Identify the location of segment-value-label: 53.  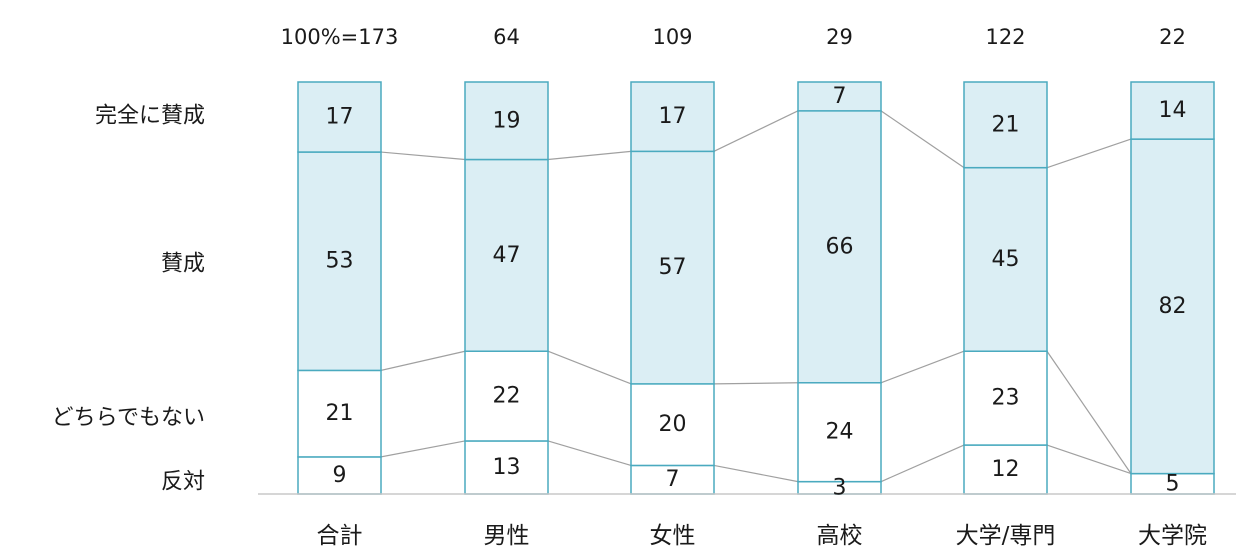
(340, 261).